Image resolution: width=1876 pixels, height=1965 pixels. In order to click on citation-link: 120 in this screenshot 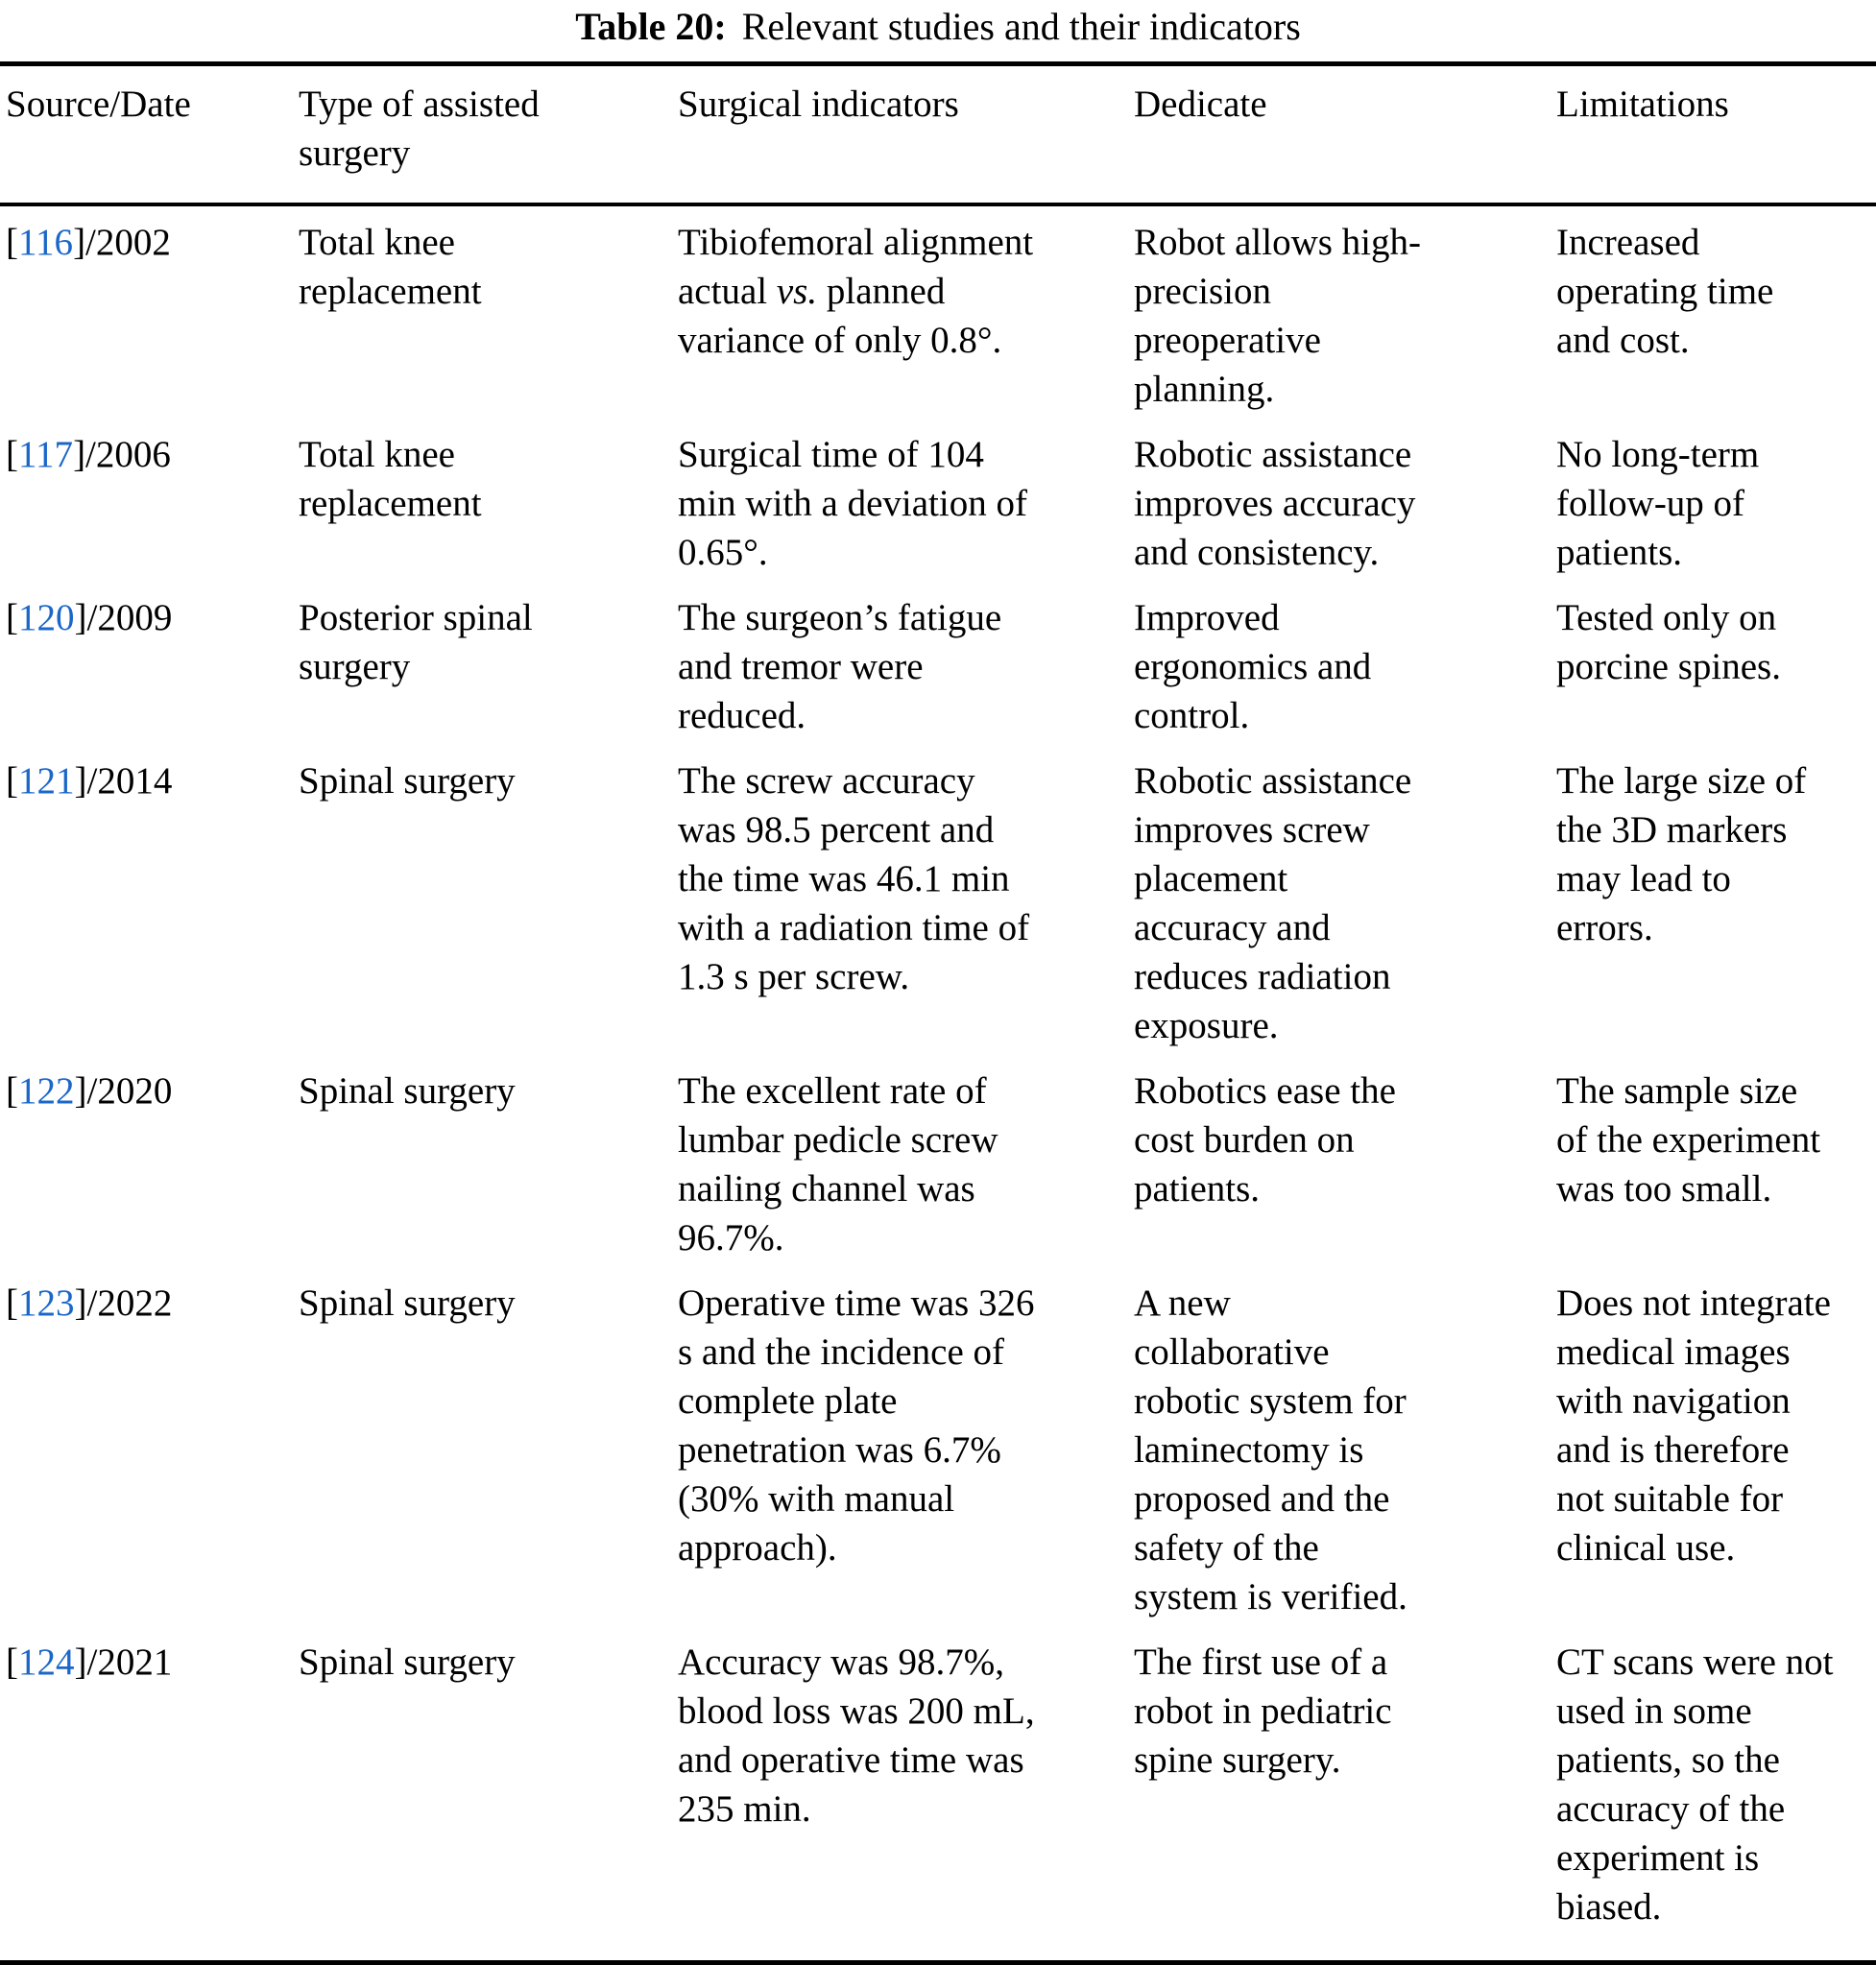, I will do `click(47, 617)`.